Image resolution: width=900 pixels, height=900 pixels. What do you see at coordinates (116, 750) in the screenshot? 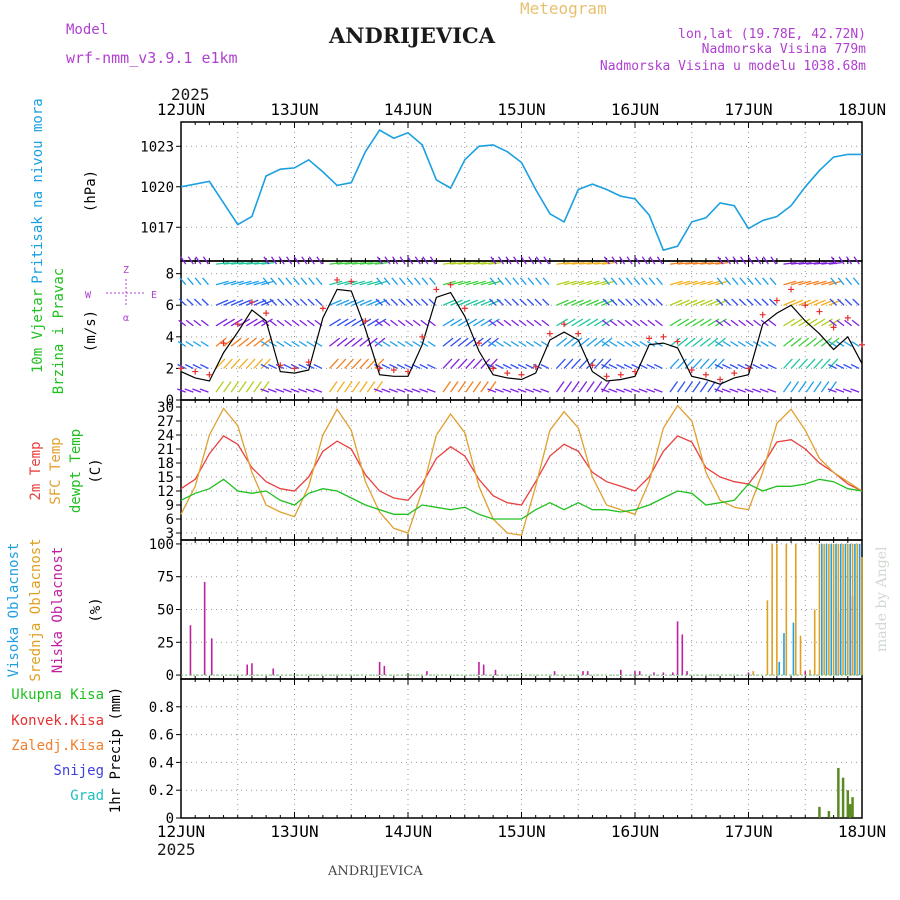
I see `precip-ylabel: 1hr Precip (mm)` at bounding box center [116, 750].